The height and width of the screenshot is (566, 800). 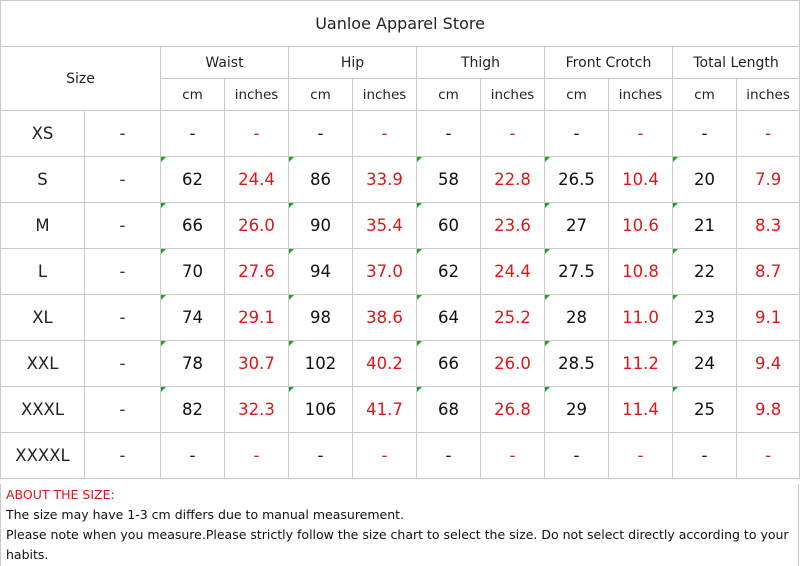 What do you see at coordinates (640, 363) in the screenshot?
I see `value-inches: 11.2` at bounding box center [640, 363].